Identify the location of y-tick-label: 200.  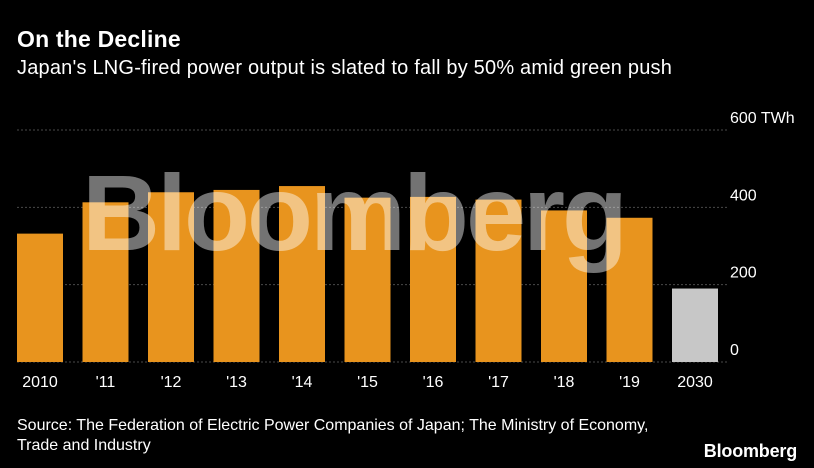
(743, 273).